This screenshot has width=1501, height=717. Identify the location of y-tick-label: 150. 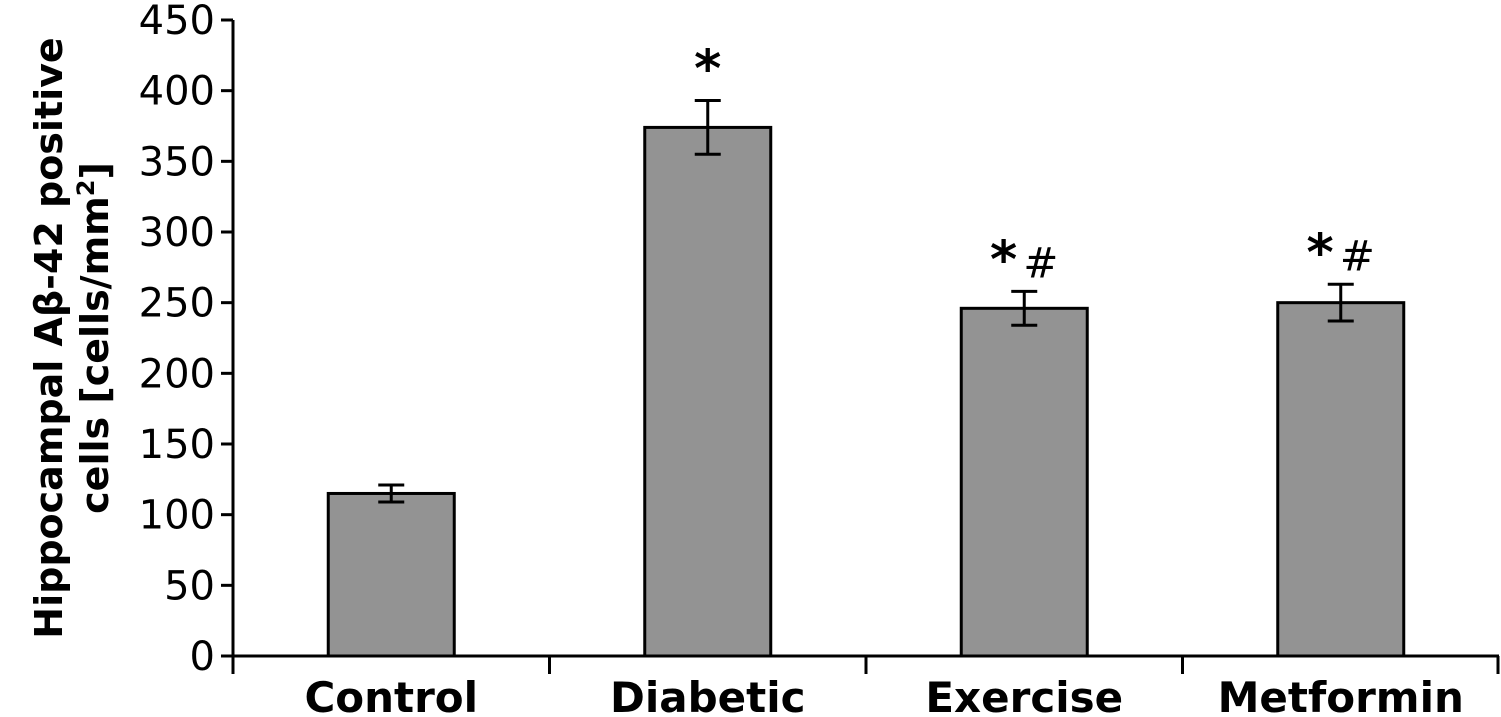
(177, 445).